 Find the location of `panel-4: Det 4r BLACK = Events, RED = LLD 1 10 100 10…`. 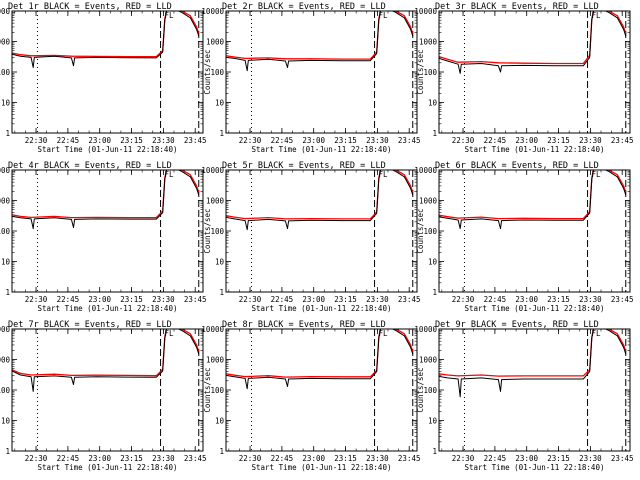

panel-4: Det 4r BLACK = Events, RED = LLD 1 10 100 10… is located at coordinates (103, 237).